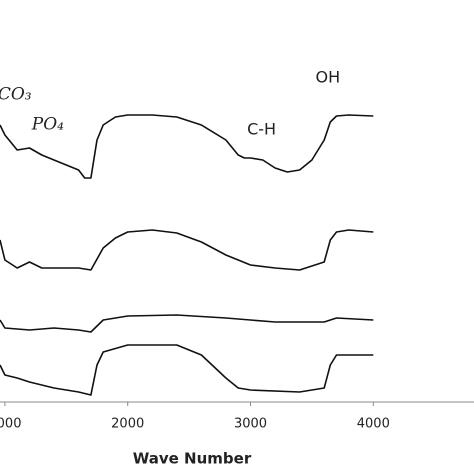  Describe the element at coordinates (328, 77) in the screenshot. I see `annotation: OH` at that location.